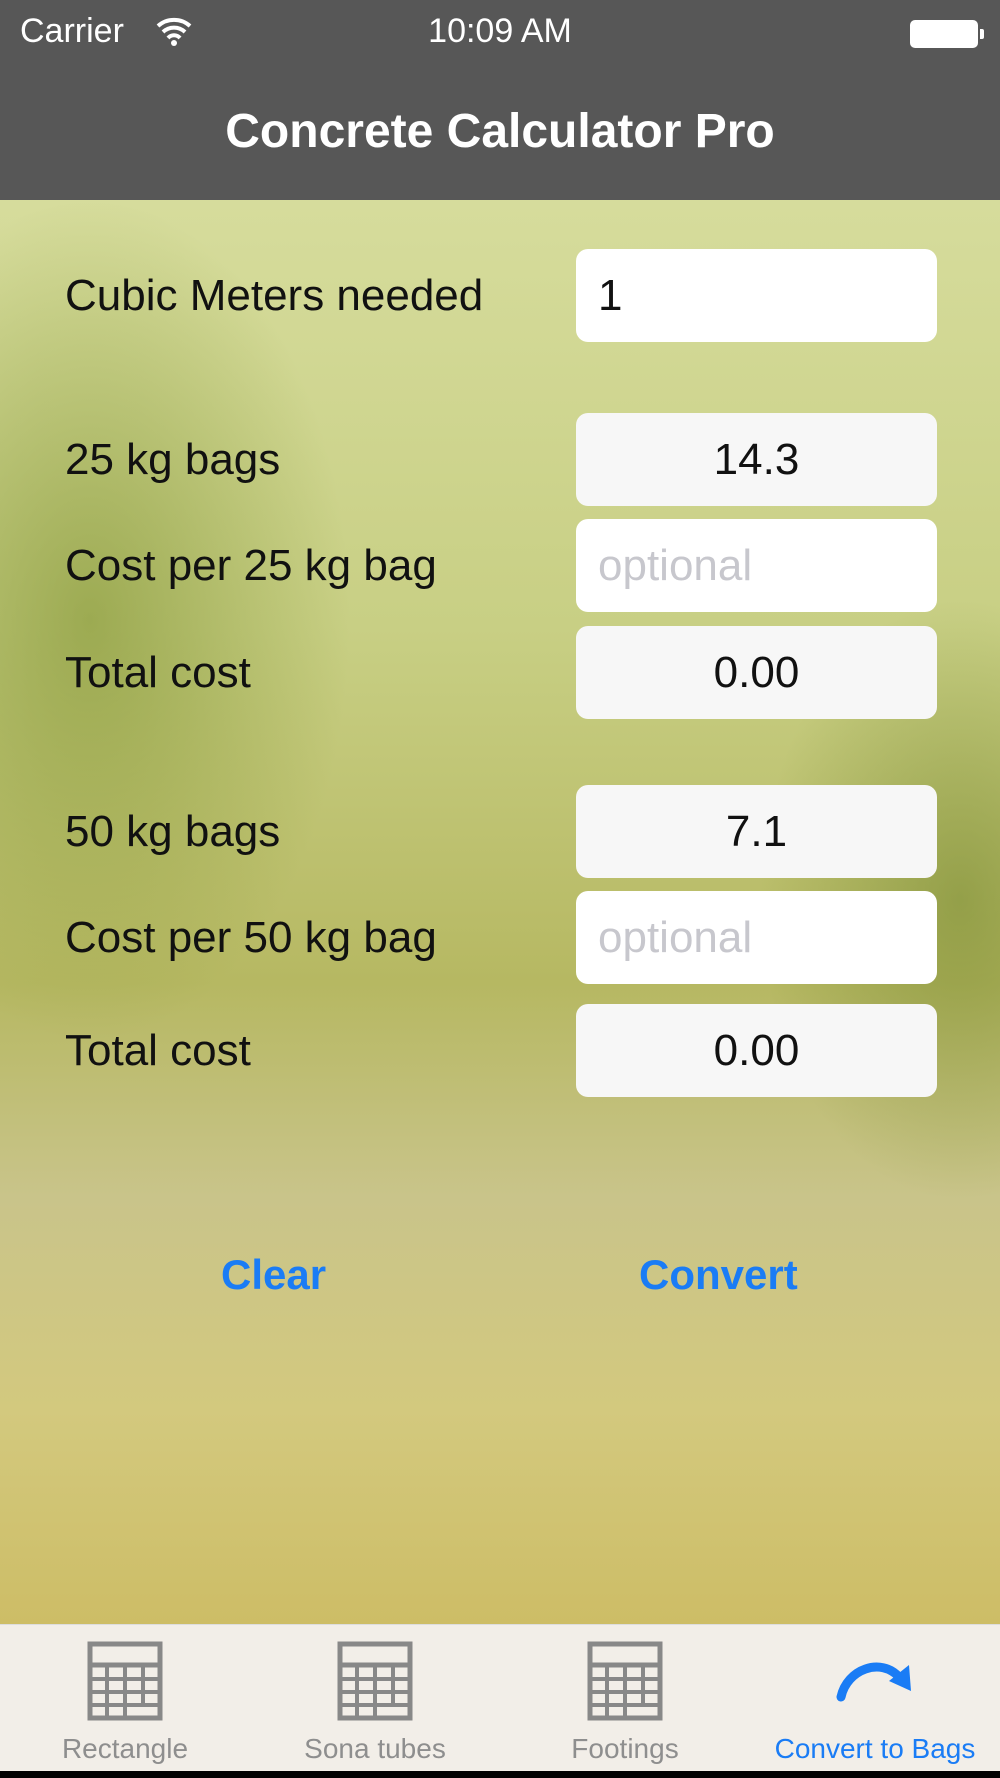  What do you see at coordinates (873, 1682) in the screenshot?
I see `redo-arrow-icon` at bounding box center [873, 1682].